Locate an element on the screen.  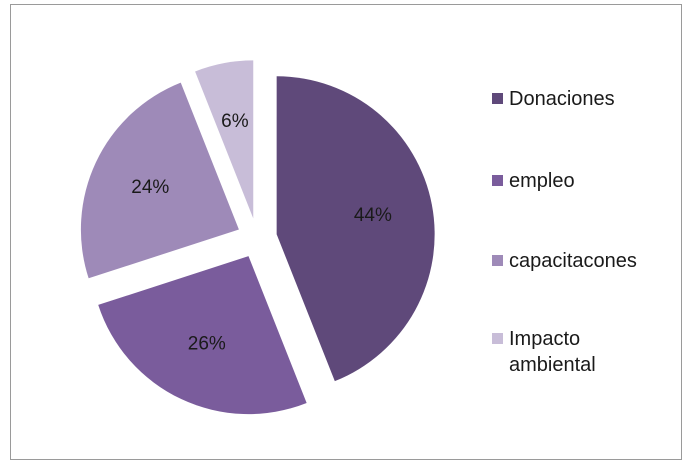
slice-label-impacto-ambiental: 6% is located at coordinates (235, 121).